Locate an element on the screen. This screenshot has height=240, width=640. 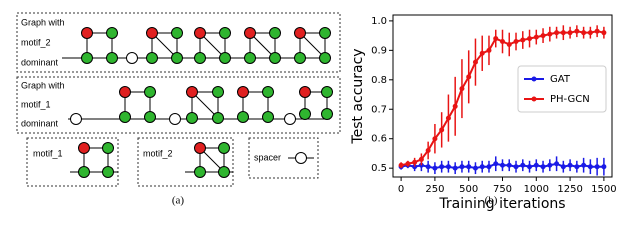
y-axis-label: Test accuracy is located at coordinates (358, 96).